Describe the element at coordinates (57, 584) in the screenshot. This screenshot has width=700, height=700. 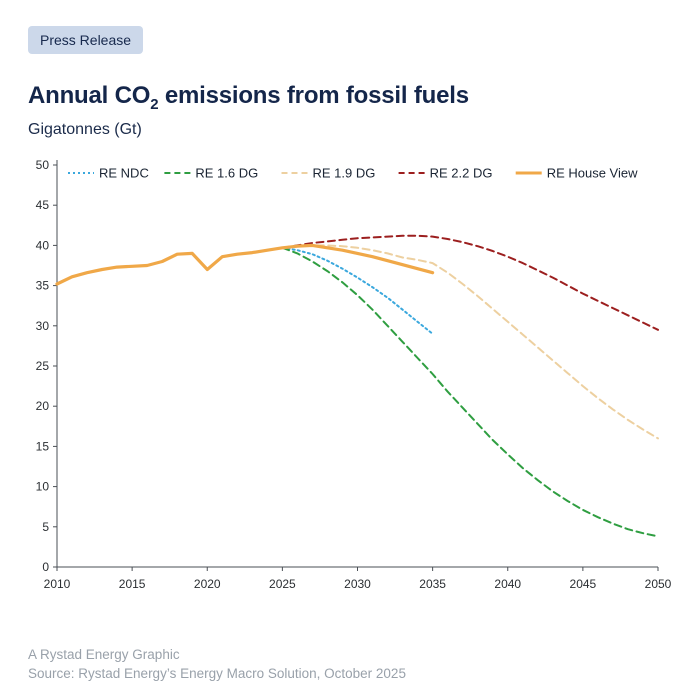
I see `x-tick-label: 2010` at that location.